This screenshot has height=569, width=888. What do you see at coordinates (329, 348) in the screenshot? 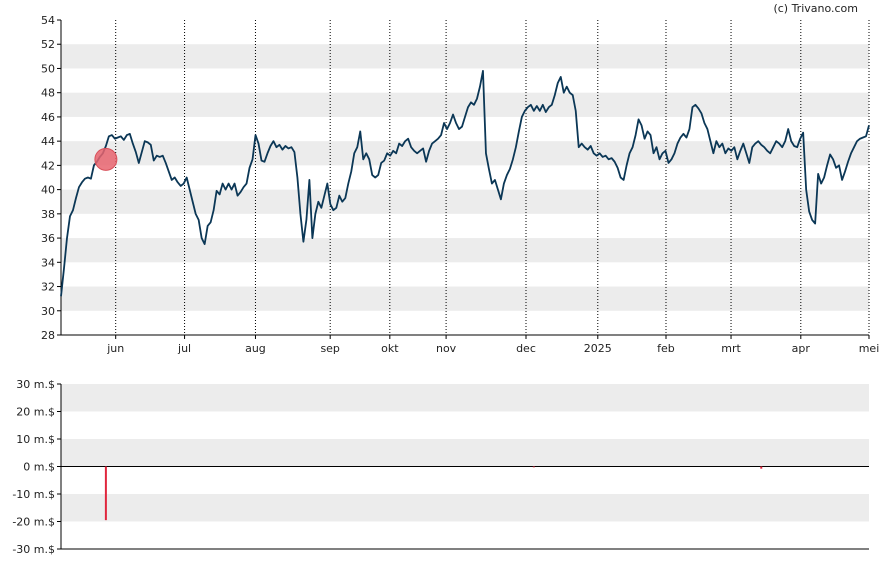
I see `price-x-tick-label: sep` at bounding box center [329, 348].